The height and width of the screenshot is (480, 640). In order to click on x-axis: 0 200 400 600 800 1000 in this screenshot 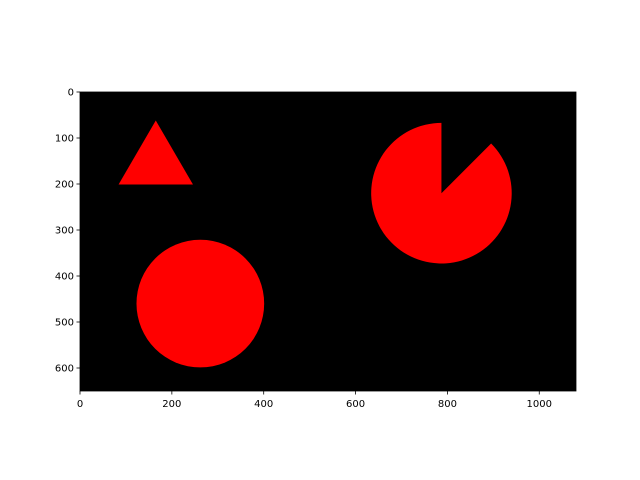, I will do `click(314, 400)`.